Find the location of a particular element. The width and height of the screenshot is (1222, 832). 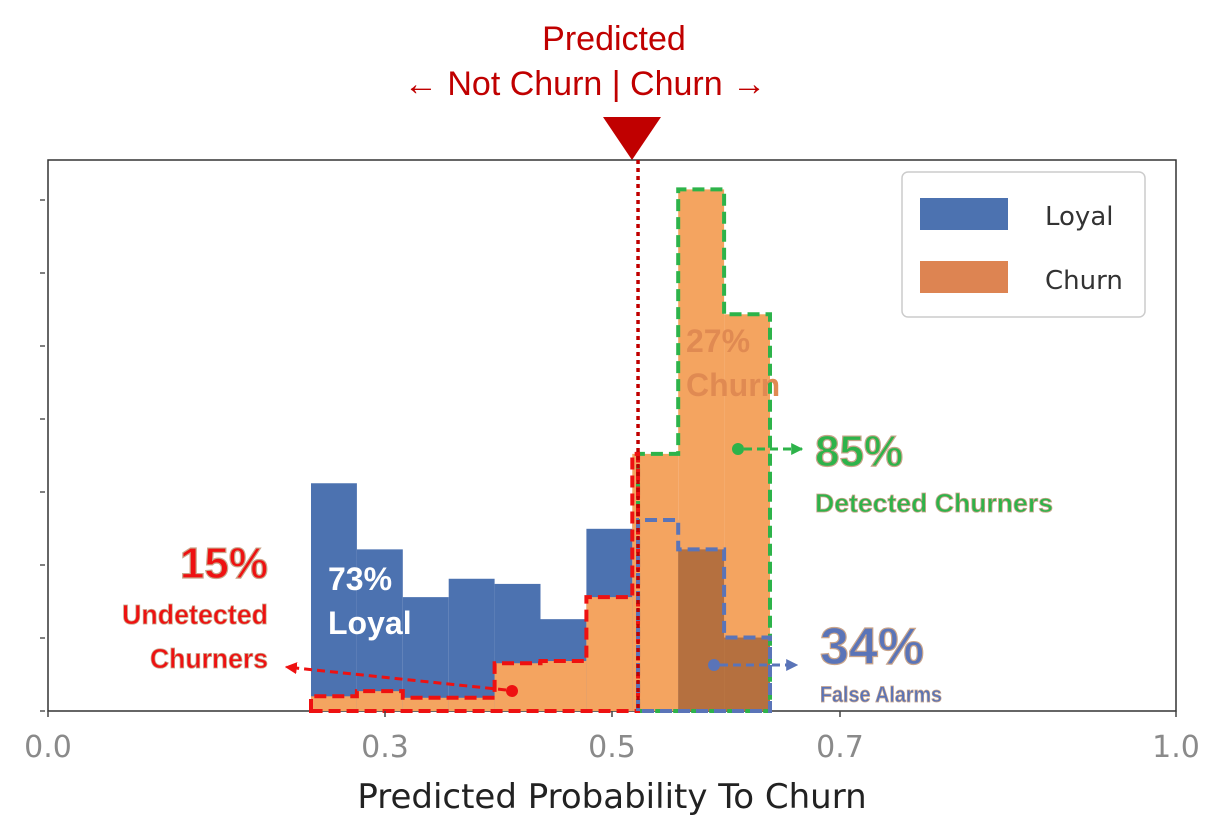

false-alarms-outline is located at coordinates (704, 615).